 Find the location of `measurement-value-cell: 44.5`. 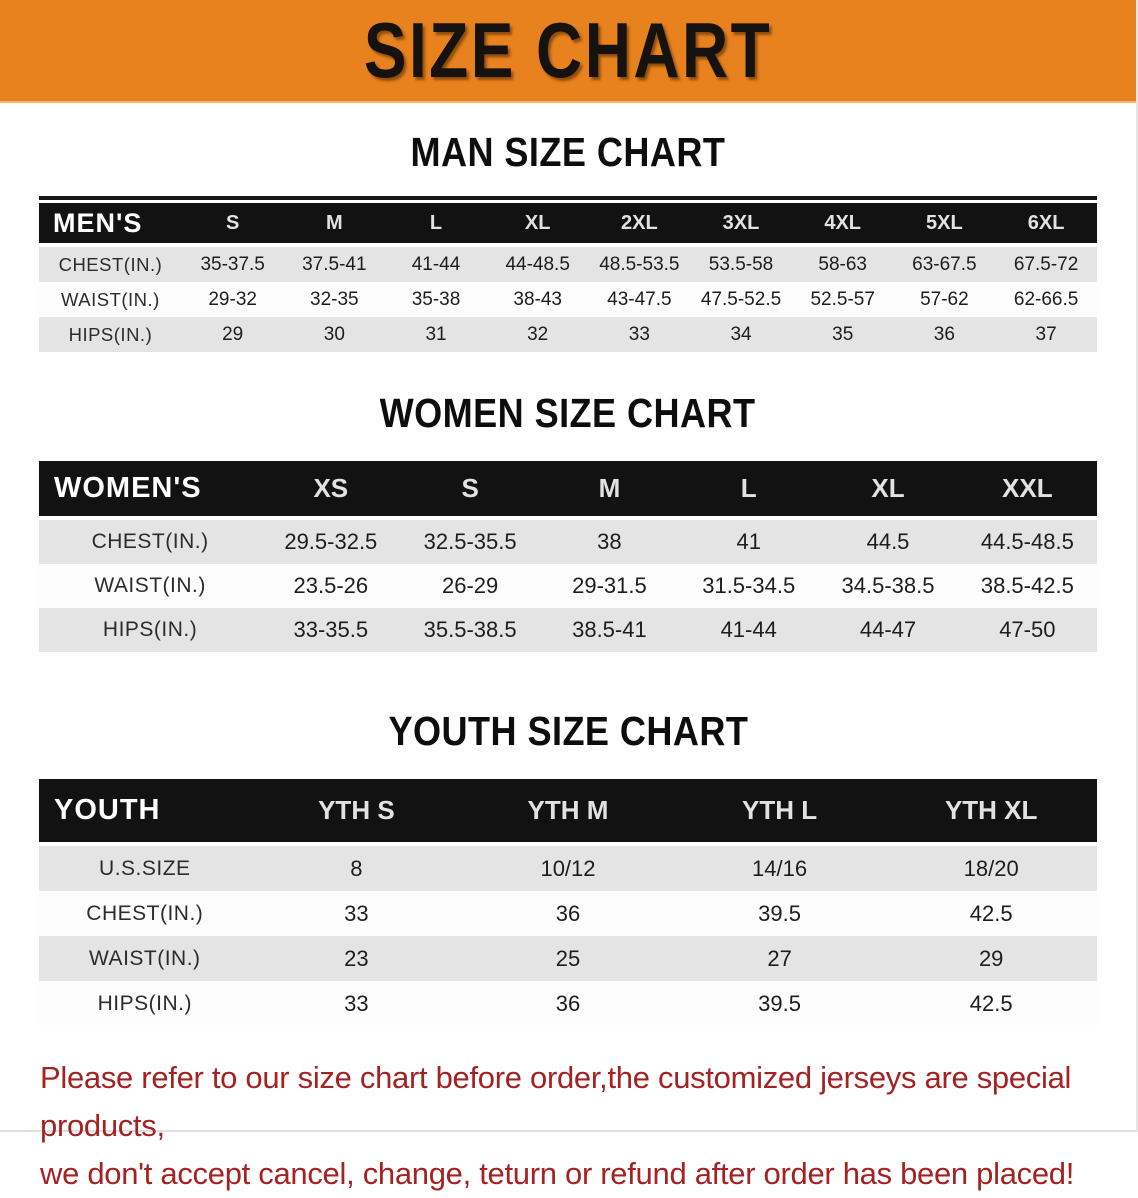

measurement-value-cell: 44.5 is located at coordinates (888, 540).